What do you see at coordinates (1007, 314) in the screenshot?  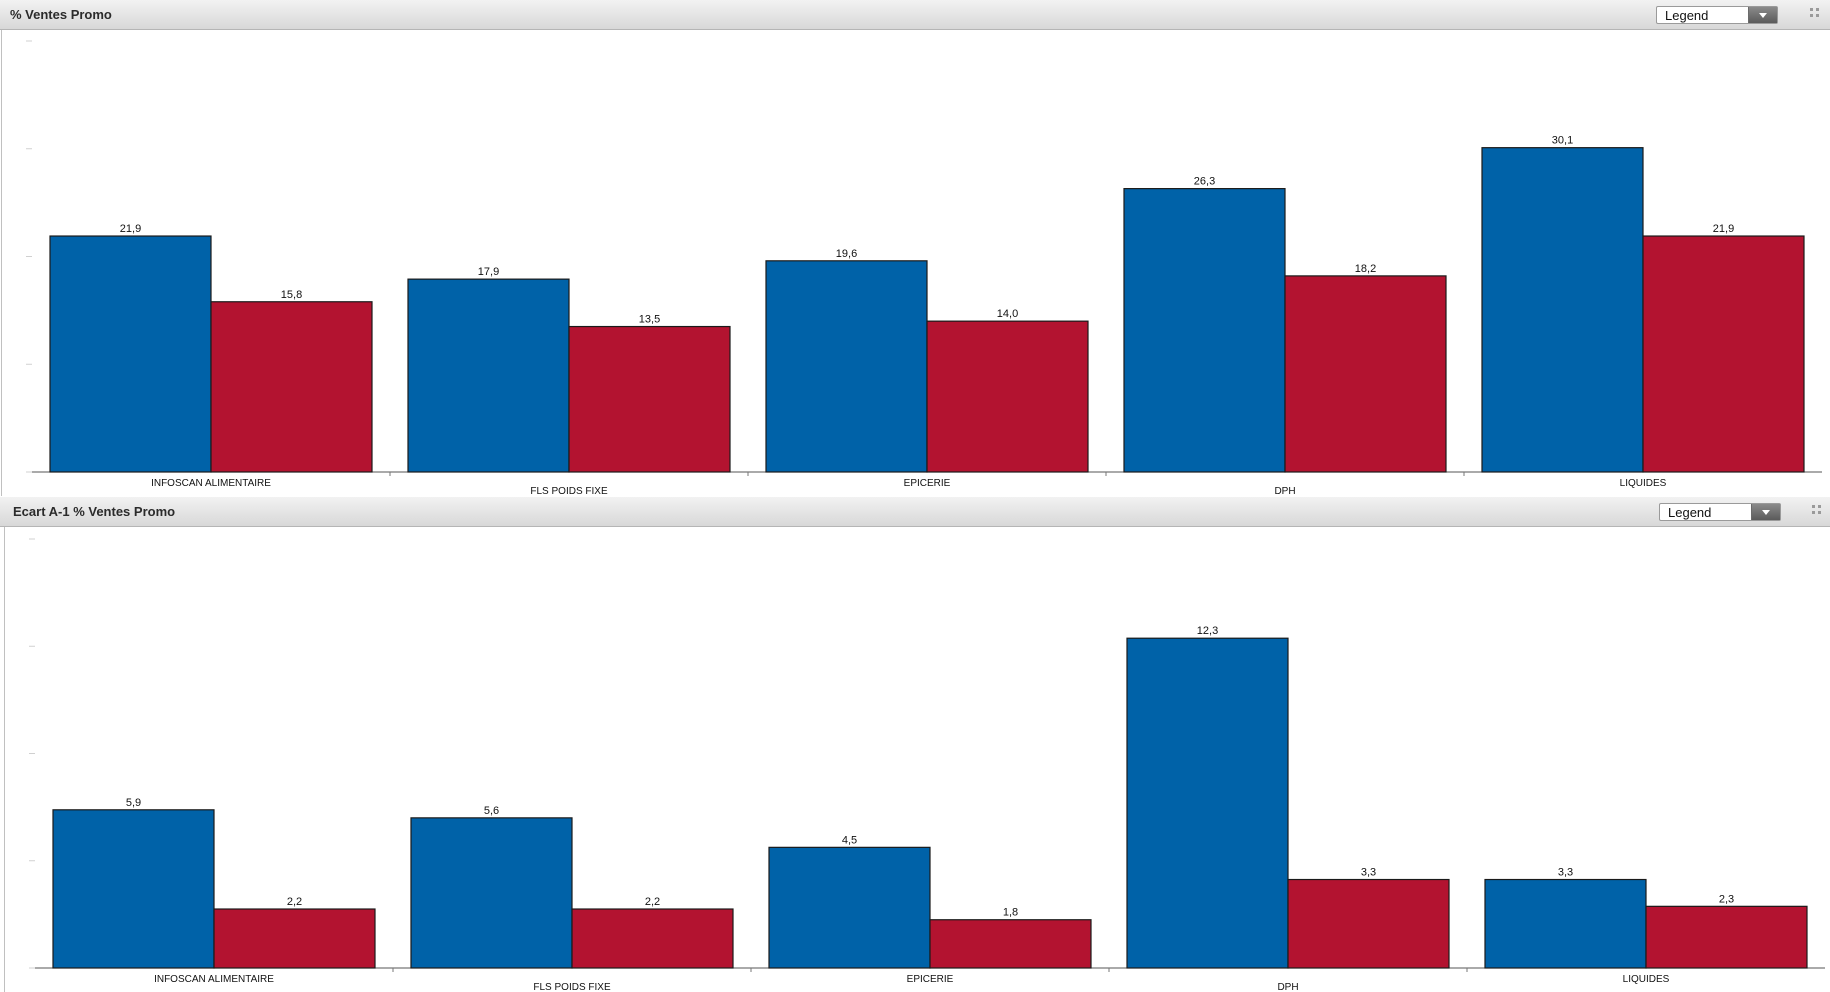 I see `bar-value-label: 14,0` at bounding box center [1007, 314].